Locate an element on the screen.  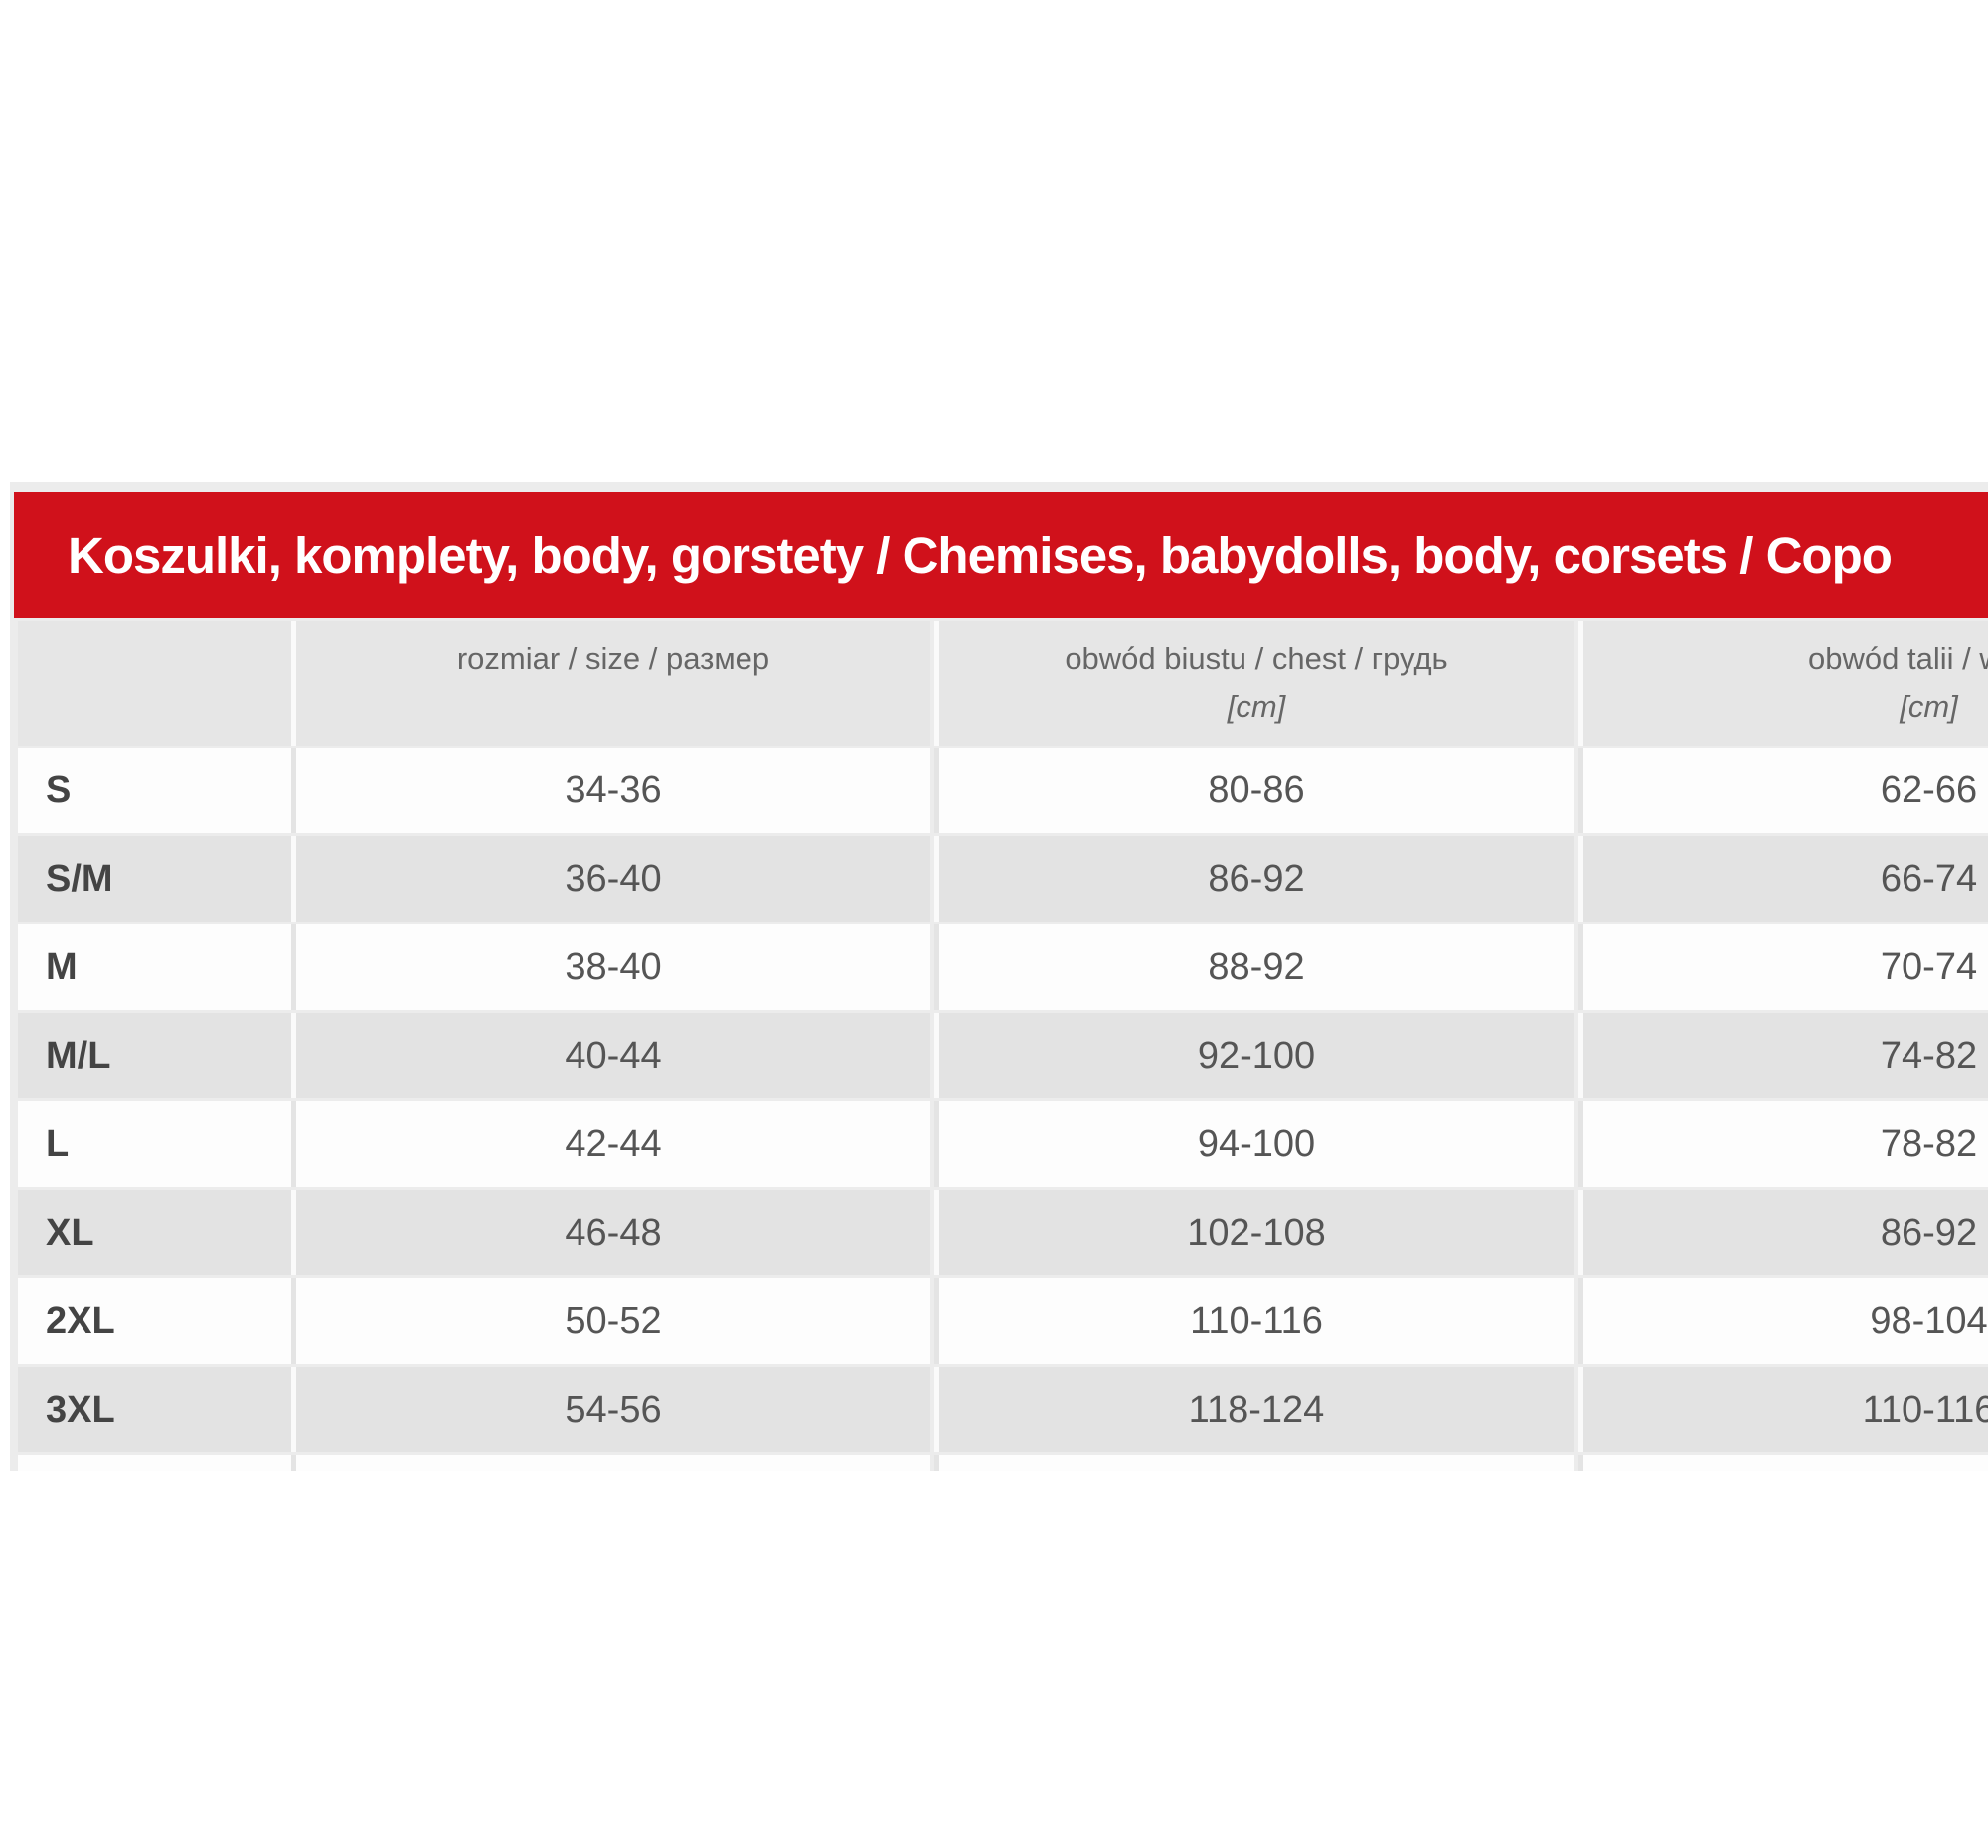
value-cell: 38-40 is located at coordinates (610, 967).